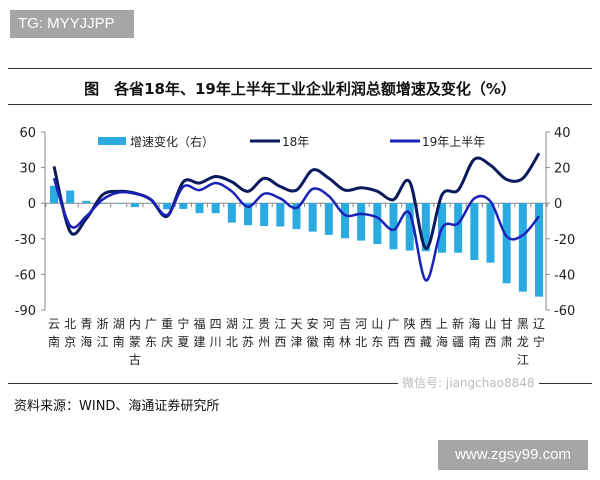  What do you see at coordinates (135, 324) in the screenshot?
I see `category-label: 内` at bounding box center [135, 324].